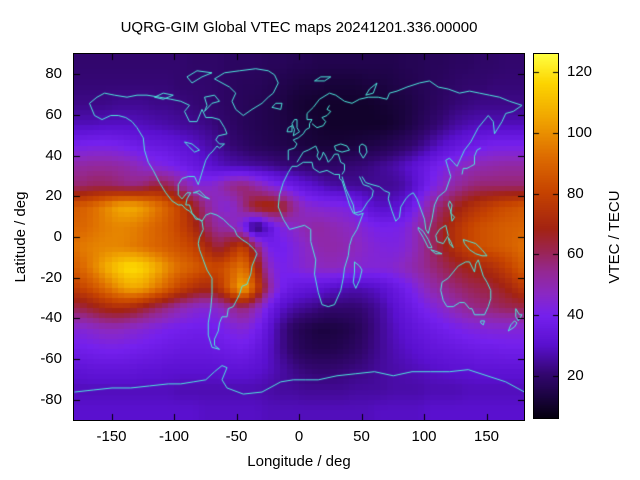  What do you see at coordinates (57, 236) in the screenshot?
I see `y-tick-label: 0` at bounding box center [57, 236].